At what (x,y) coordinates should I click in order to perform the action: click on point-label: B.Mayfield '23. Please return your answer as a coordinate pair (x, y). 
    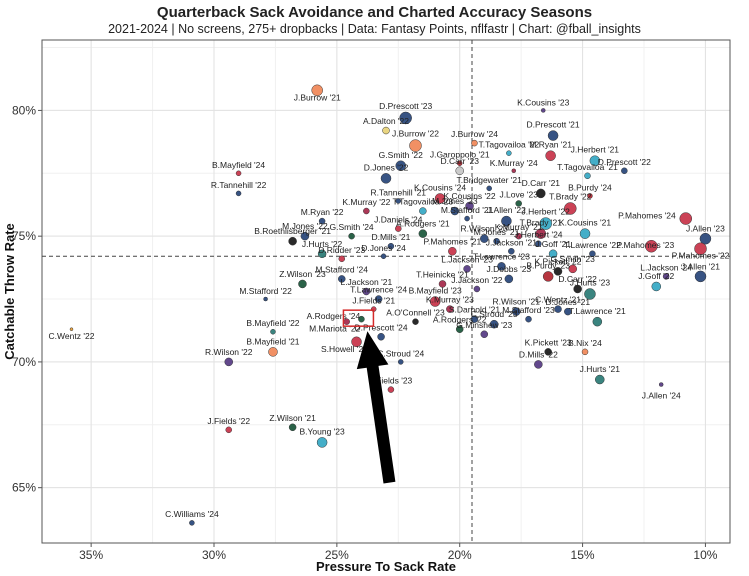
    Looking at the image, I should click on (435, 291).